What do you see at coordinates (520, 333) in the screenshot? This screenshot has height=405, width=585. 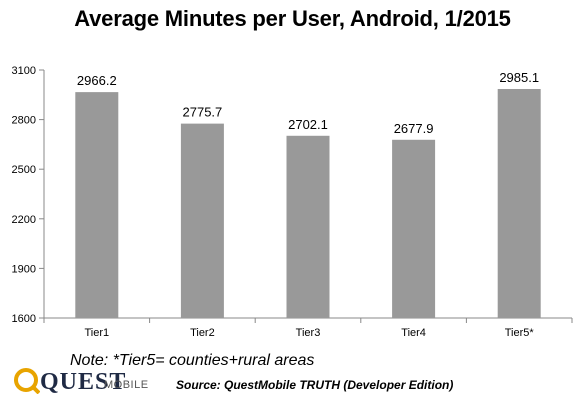 I see `category-label: Tier5*` at bounding box center [520, 333].